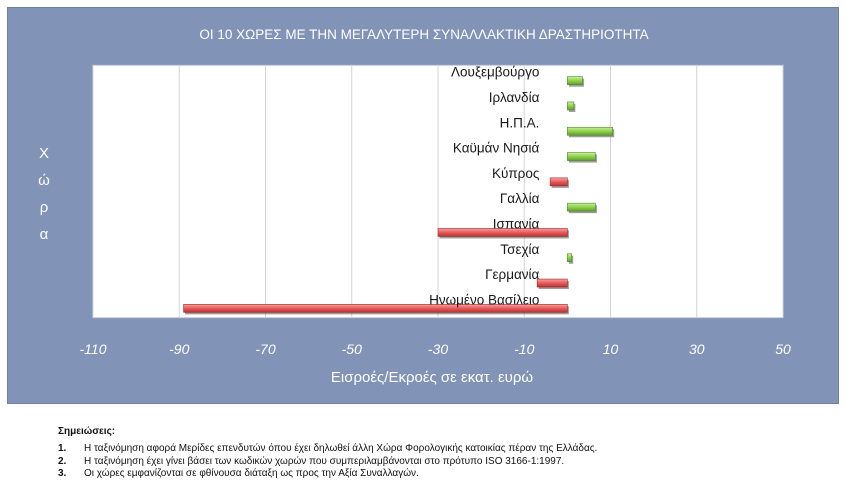  I want to click on x-tick-label: -30, so click(438, 349).